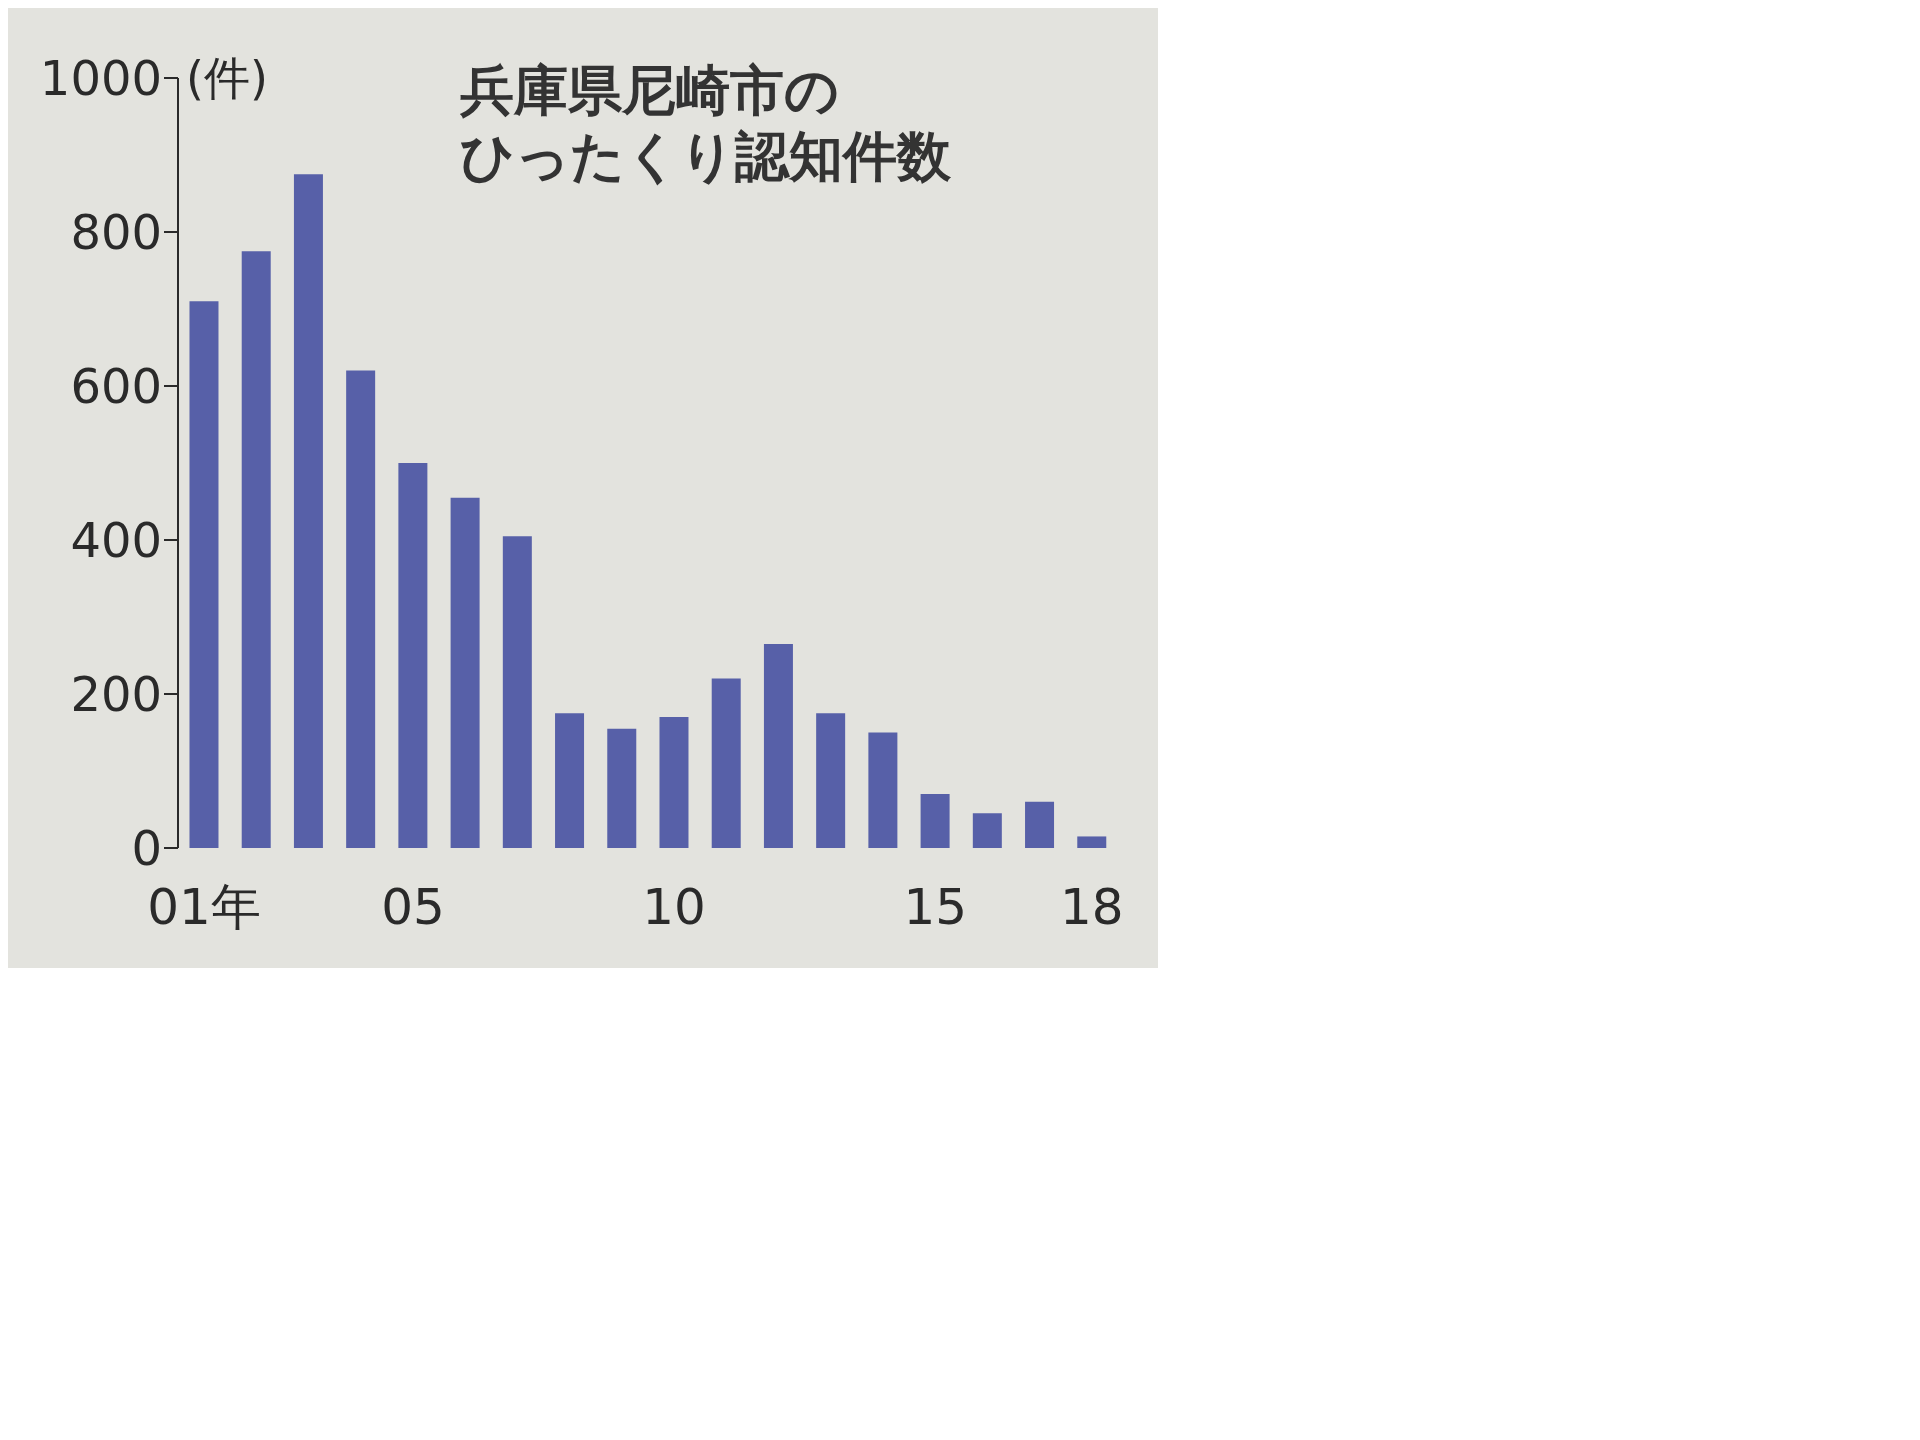 The width and height of the screenshot is (1920, 1440). What do you see at coordinates (116, 694) in the screenshot?
I see `y-tick-label: 200` at bounding box center [116, 694].